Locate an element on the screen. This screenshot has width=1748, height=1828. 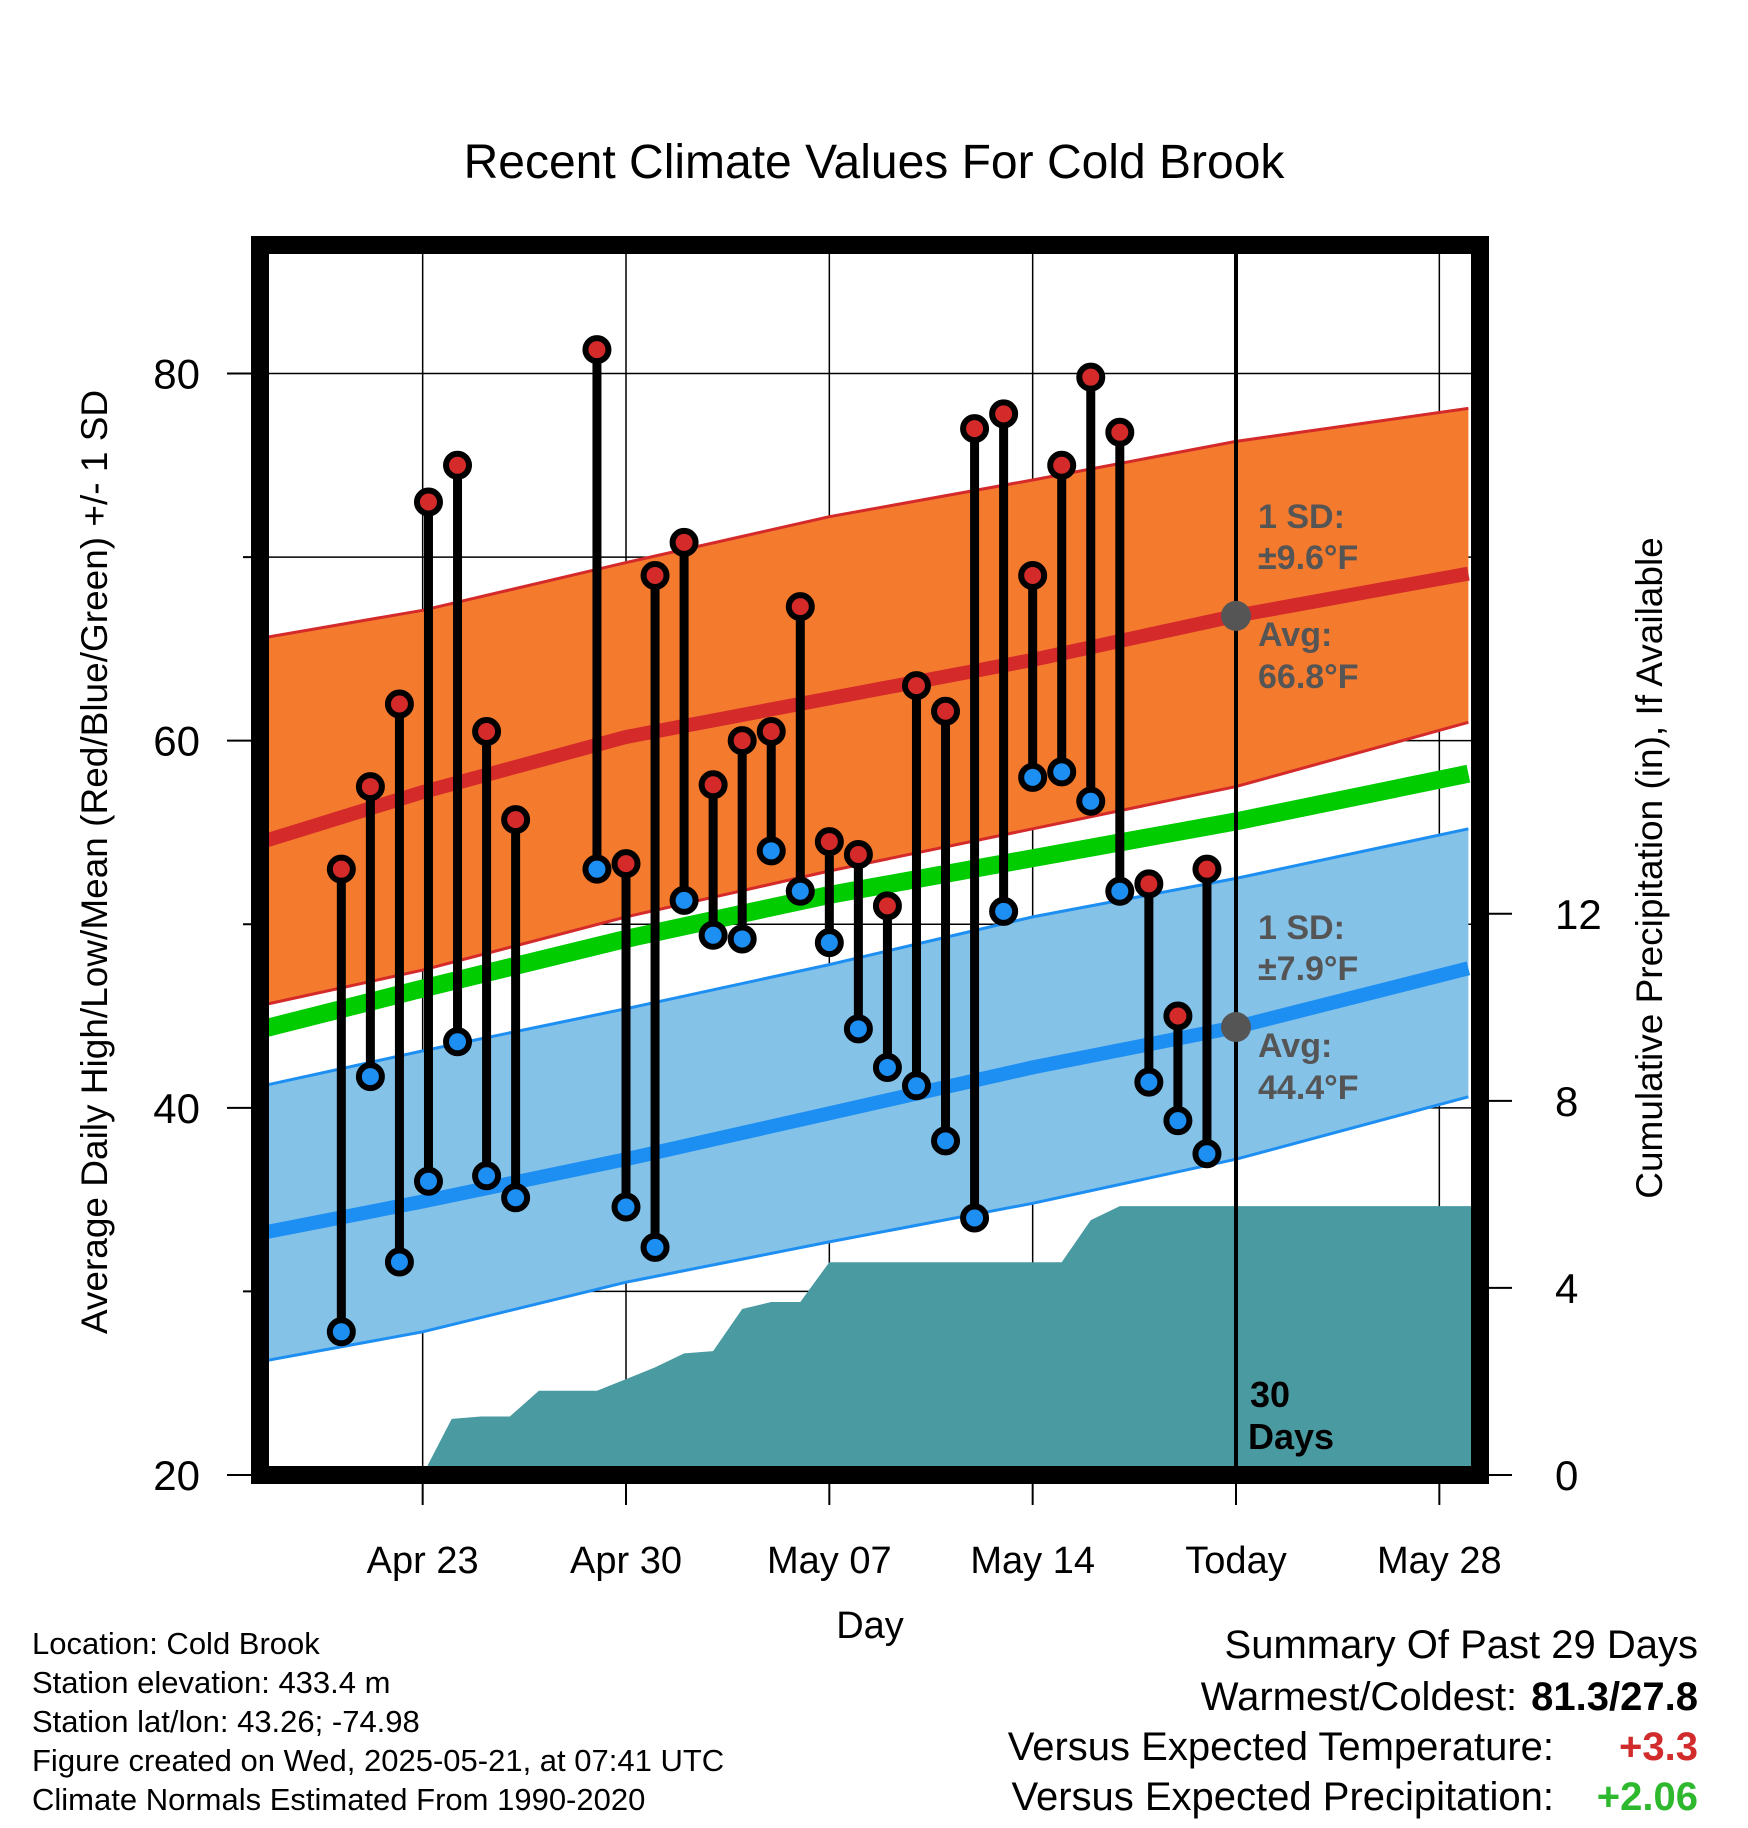
y-tick-label: 80 is located at coordinates (176, 374).